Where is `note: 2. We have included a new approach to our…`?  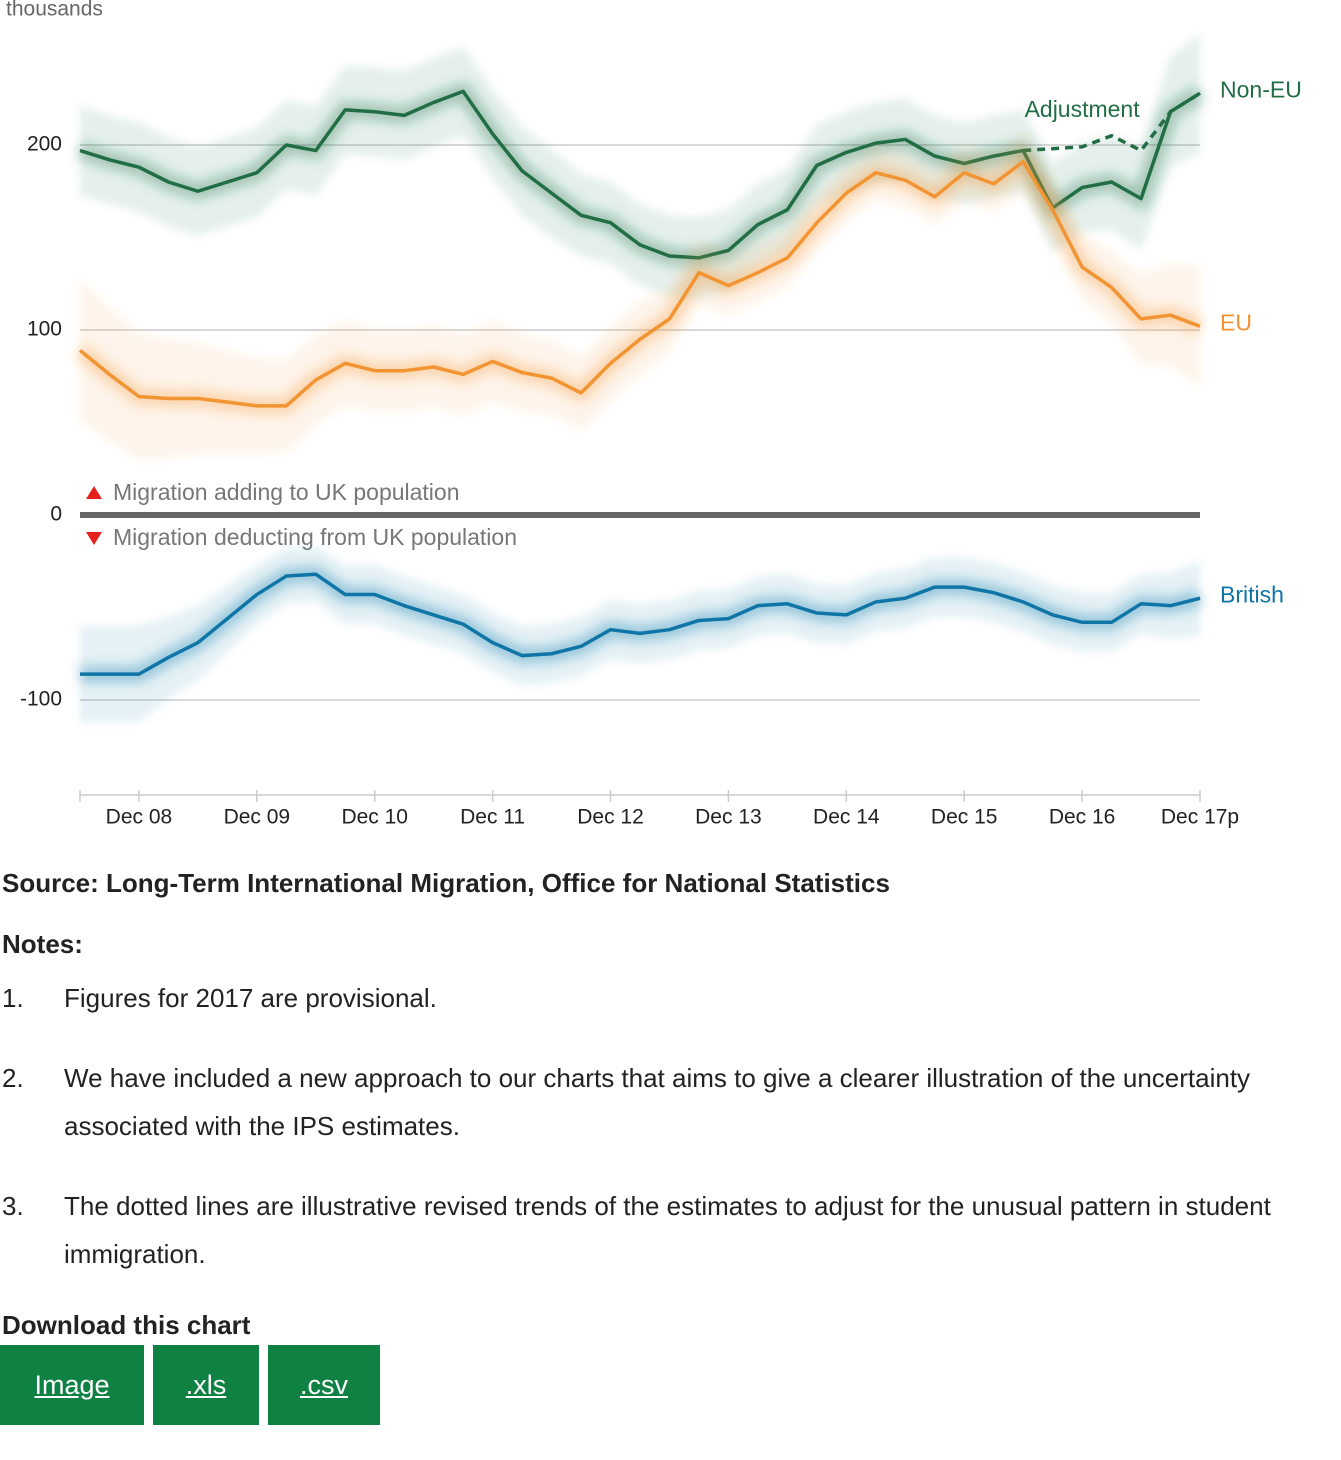
note: 2. We have included a new approach to our… is located at coordinates (670, 1102).